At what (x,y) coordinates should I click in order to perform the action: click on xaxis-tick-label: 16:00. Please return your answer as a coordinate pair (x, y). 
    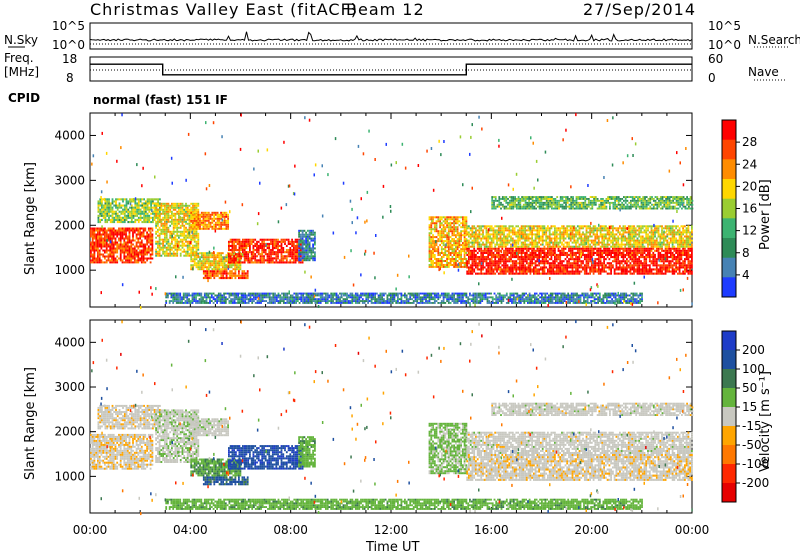
    Looking at the image, I should click on (491, 530).